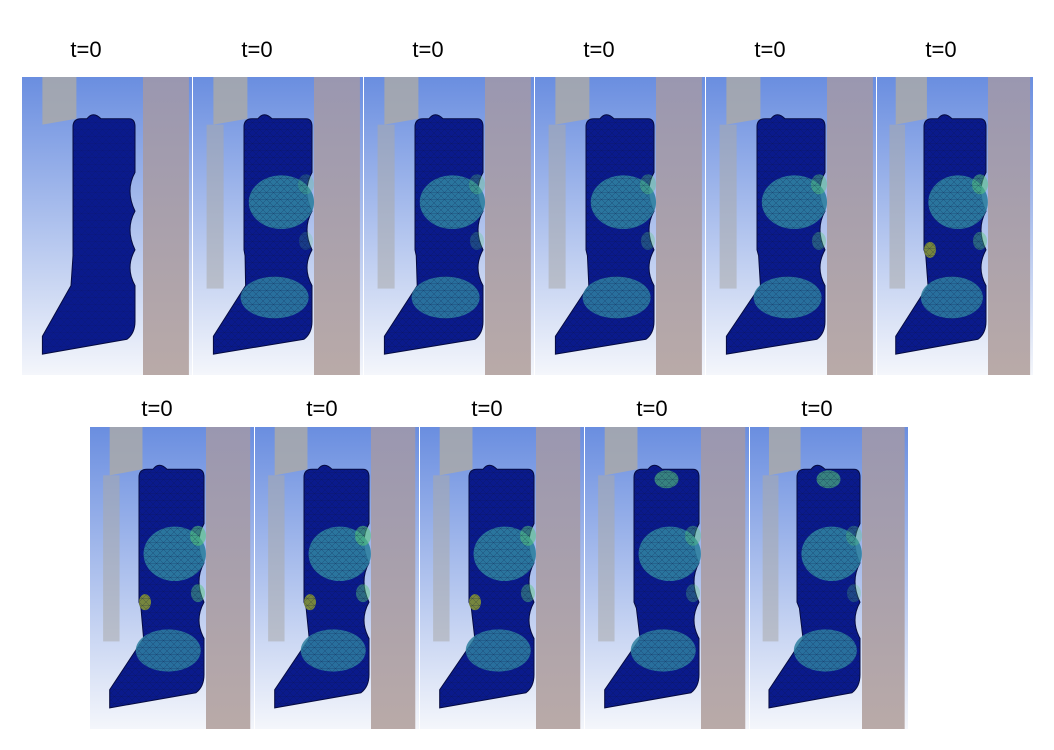 This screenshot has height=750, width=1054. Describe the element at coordinates (487, 408) in the screenshot. I see `frame-label-9: t=0` at that location.